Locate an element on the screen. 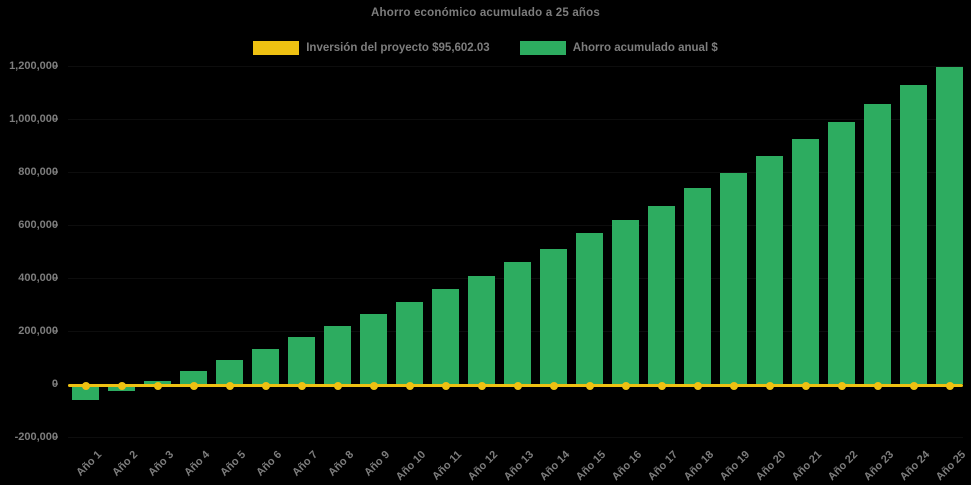 This screenshot has height=485, width=971. y-axis-label: 600,000 is located at coordinates (38, 225).